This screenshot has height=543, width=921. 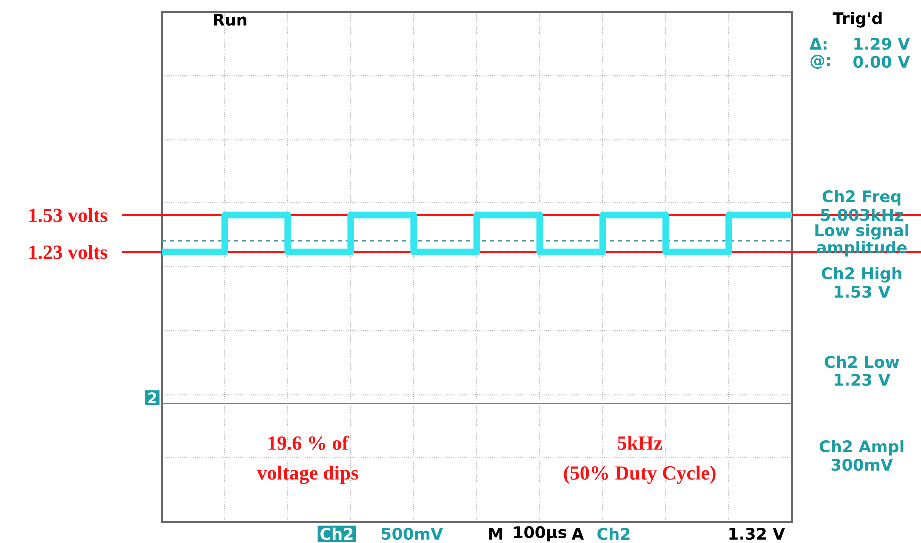 I want to click on text: Ch2 Ampl, so click(x=862, y=448).